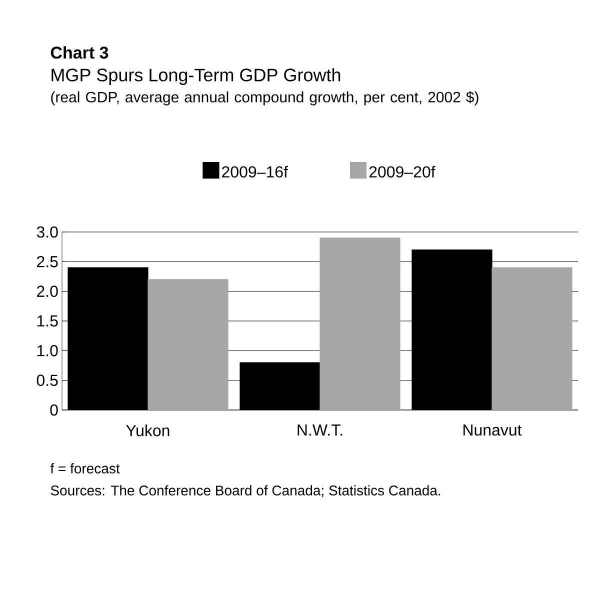  I want to click on x-tick-label: N.W.T., so click(320, 430).